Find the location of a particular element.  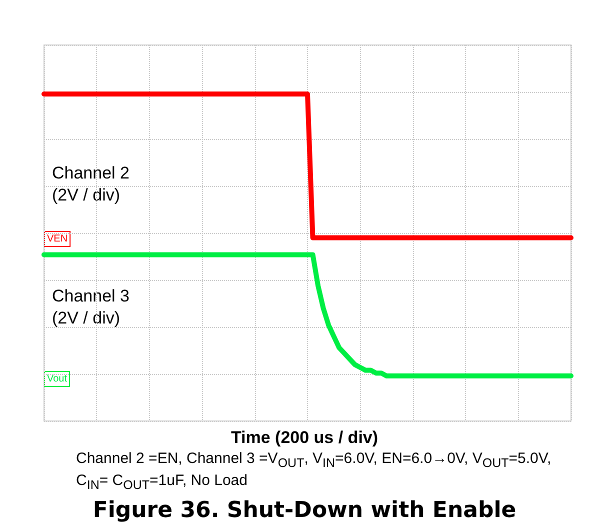

annotation: Vout is located at coordinates (57, 379).